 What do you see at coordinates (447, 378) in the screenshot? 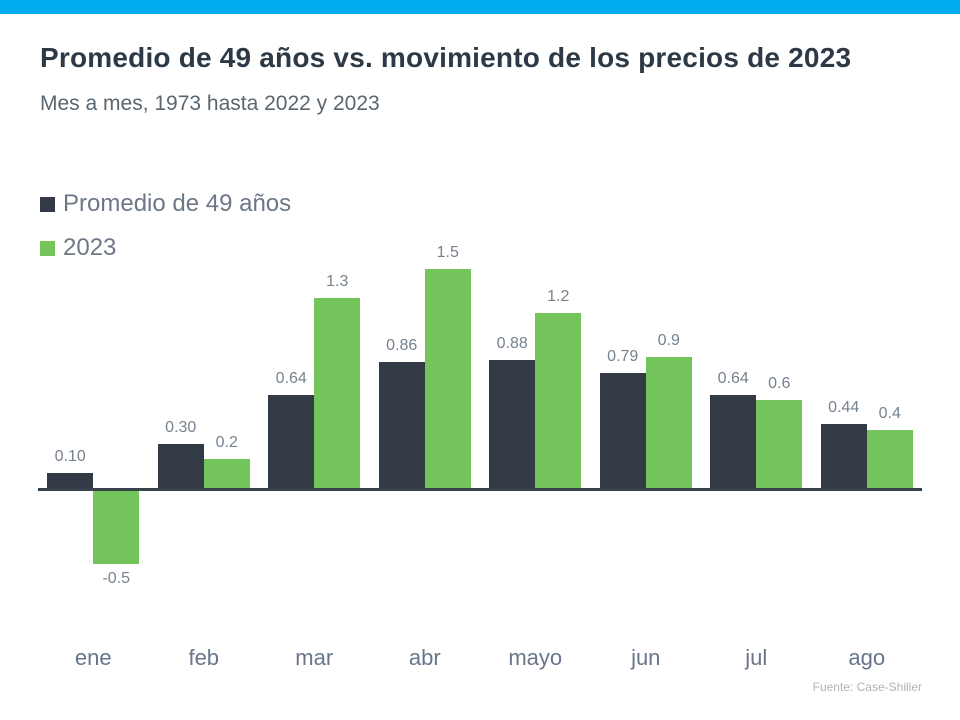
I see `bar-2023-abr` at bounding box center [447, 378].